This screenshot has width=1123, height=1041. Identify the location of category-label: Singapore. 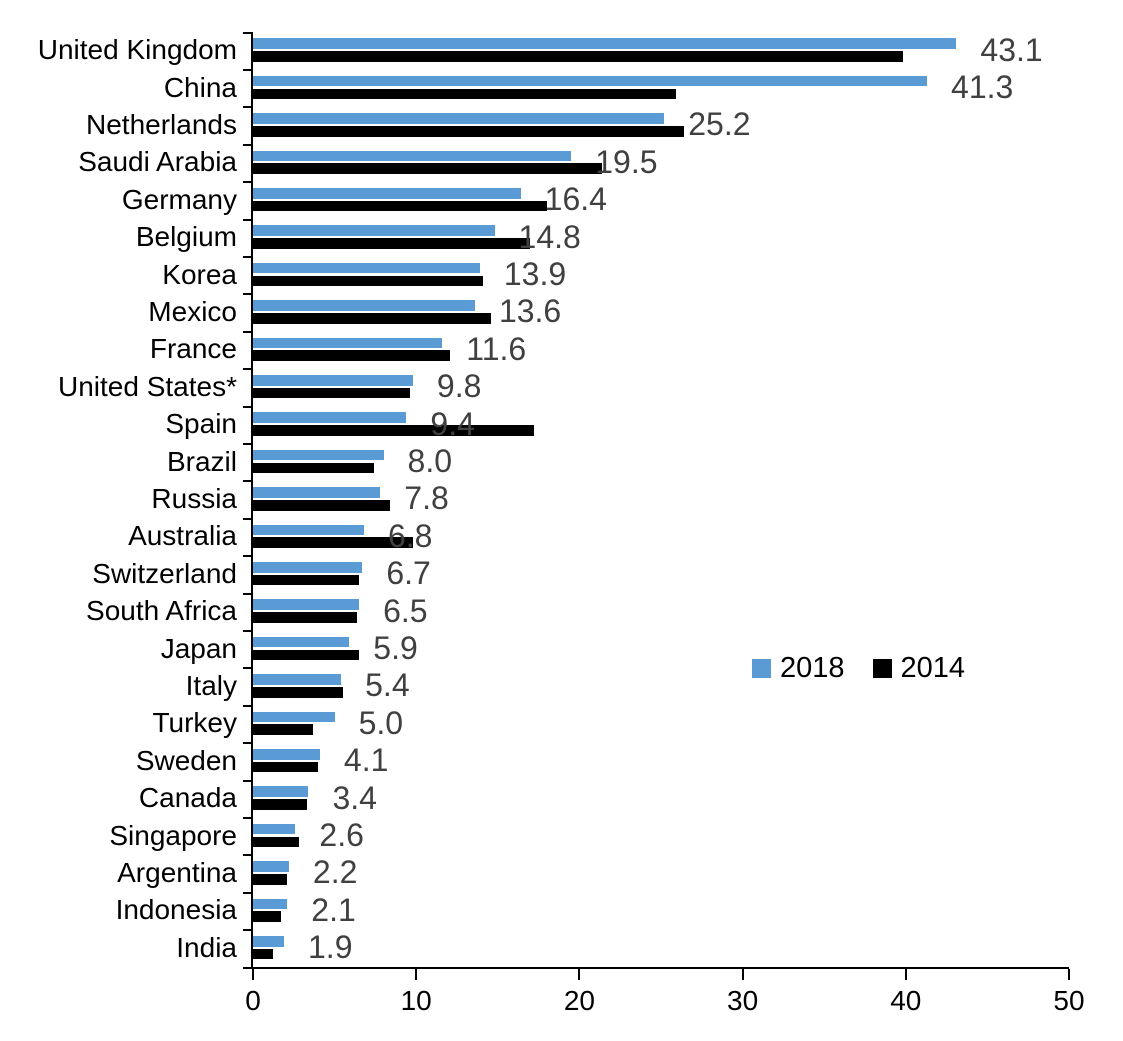
(173, 835).